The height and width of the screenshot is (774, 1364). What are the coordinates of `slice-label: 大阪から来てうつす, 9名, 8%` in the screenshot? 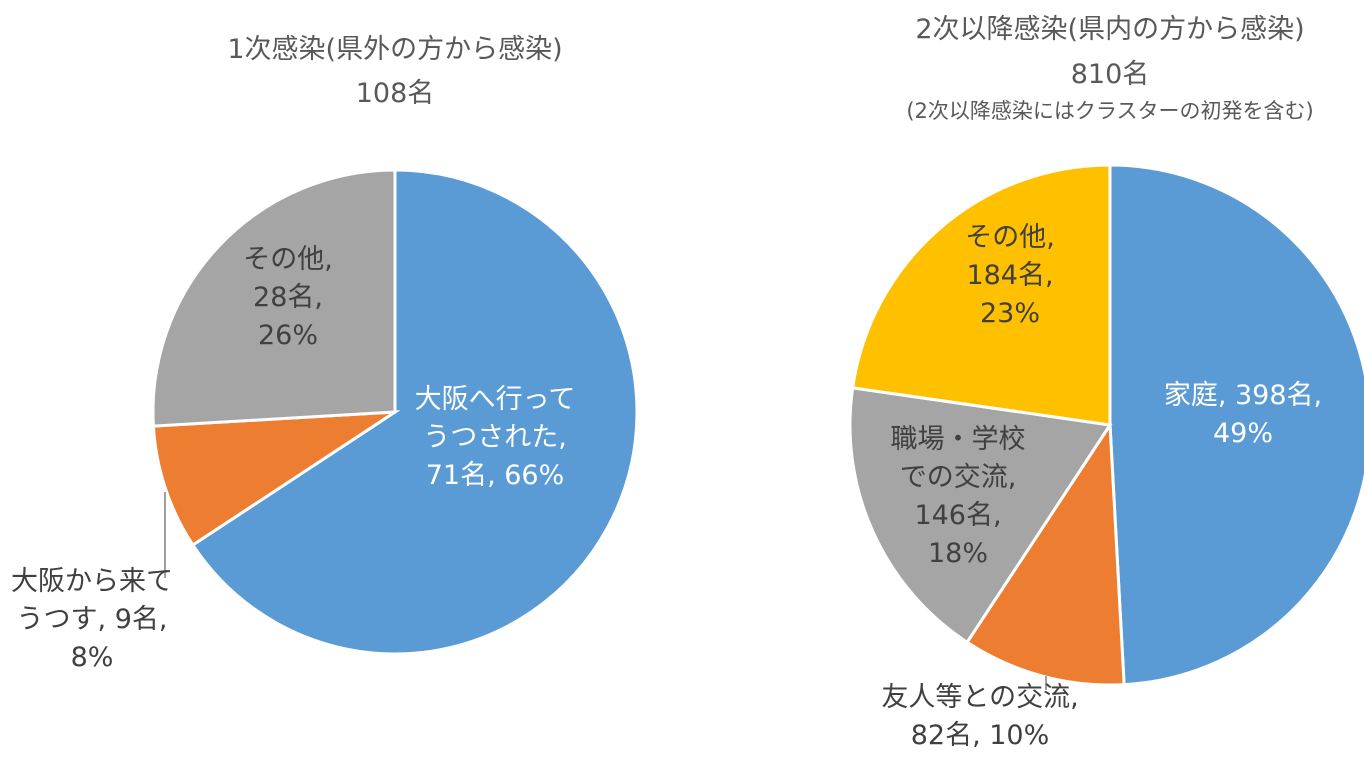 It's located at (92, 619).